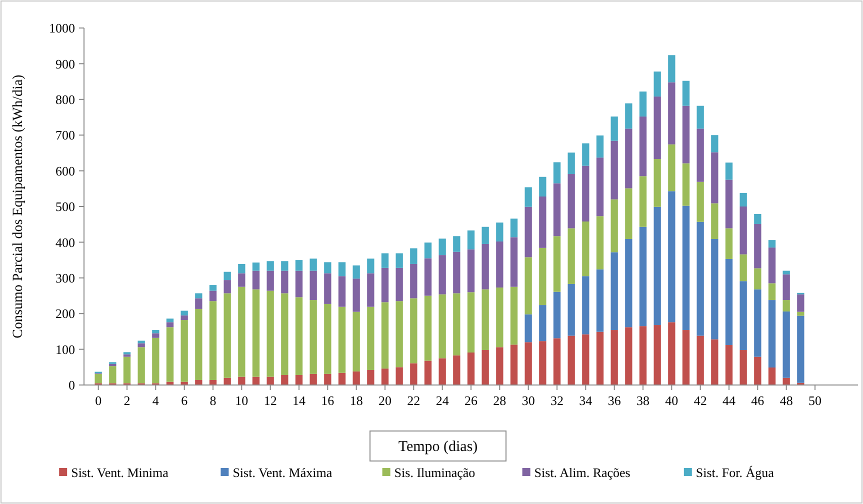 The image size is (863, 504). What do you see at coordinates (71, 385) in the screenshot?
I see `y-tick-label: 0` at bounding box center [71, 385].